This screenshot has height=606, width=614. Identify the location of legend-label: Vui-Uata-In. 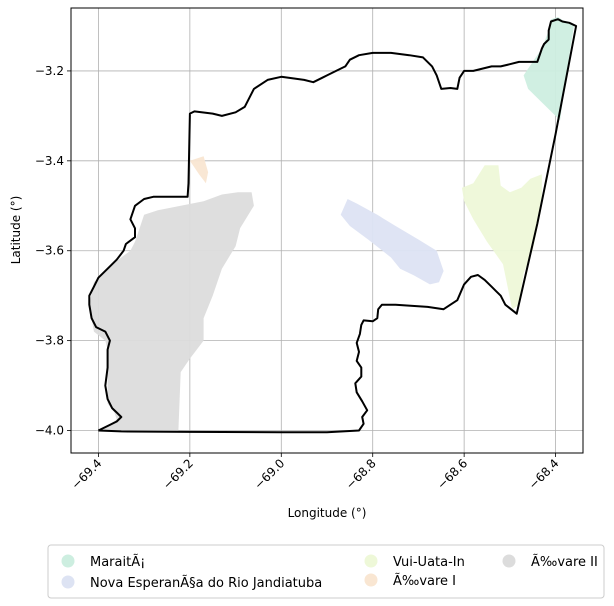
(429, 562).